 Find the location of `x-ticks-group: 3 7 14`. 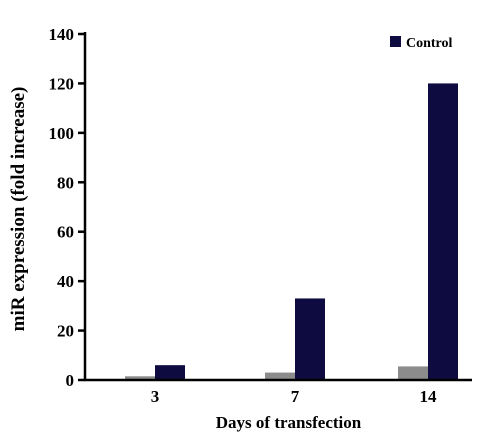

x-ticks-group: 3 7 14 is located at coordinates (294, 396).